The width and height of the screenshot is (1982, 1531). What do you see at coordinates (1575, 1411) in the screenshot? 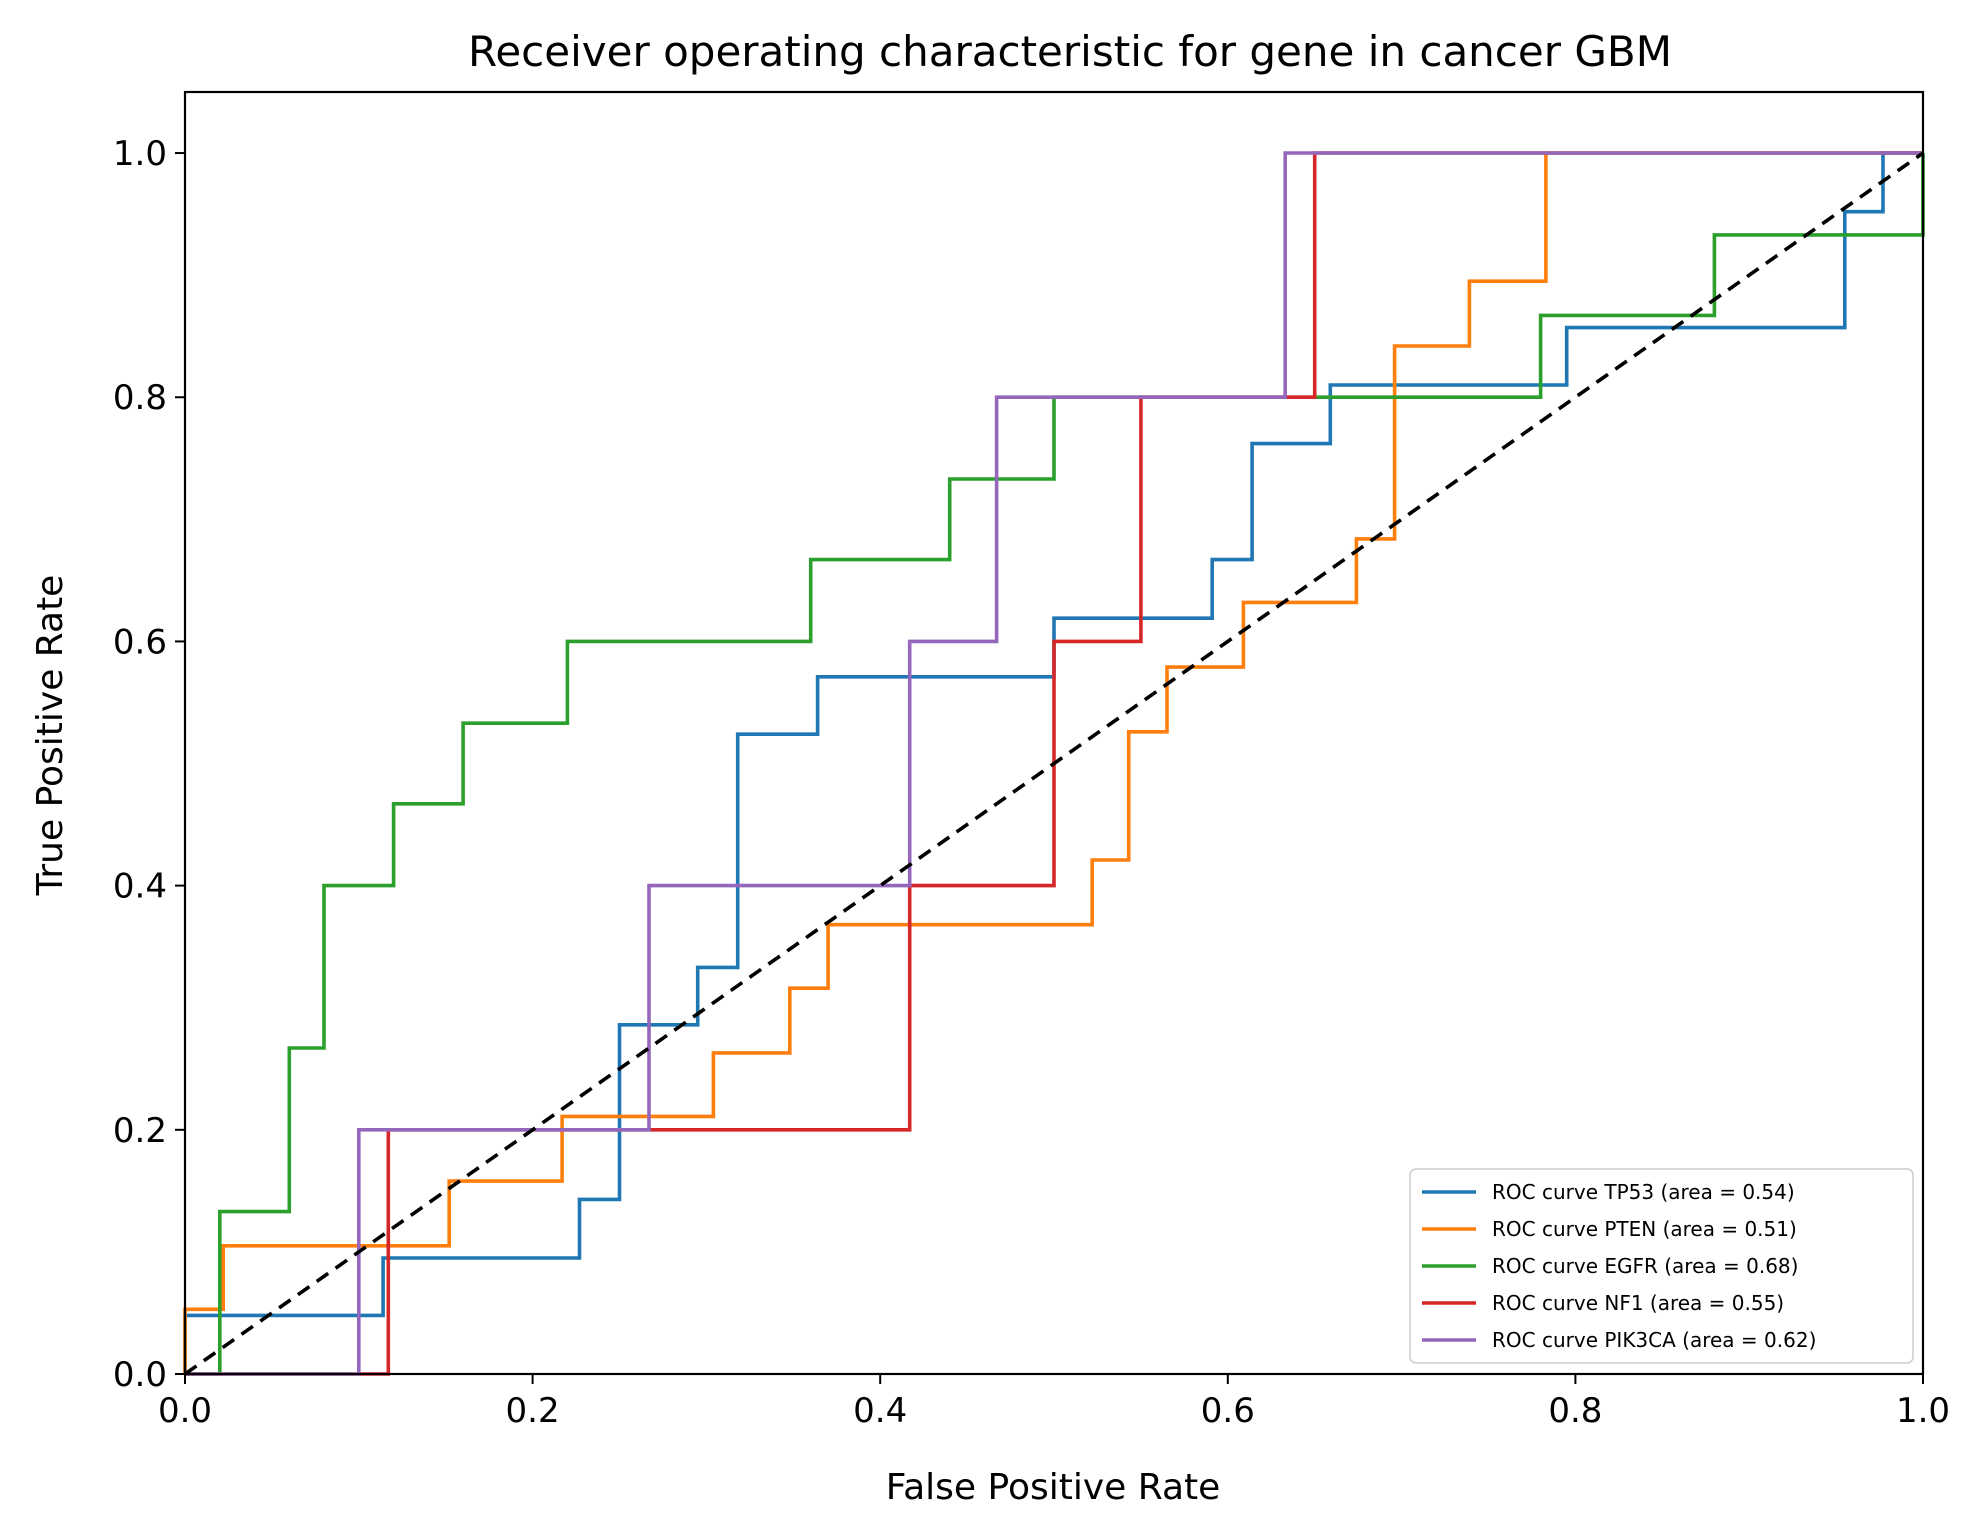
I see `x-tick-label: 0.8` at bounding box center [1575, 1411].